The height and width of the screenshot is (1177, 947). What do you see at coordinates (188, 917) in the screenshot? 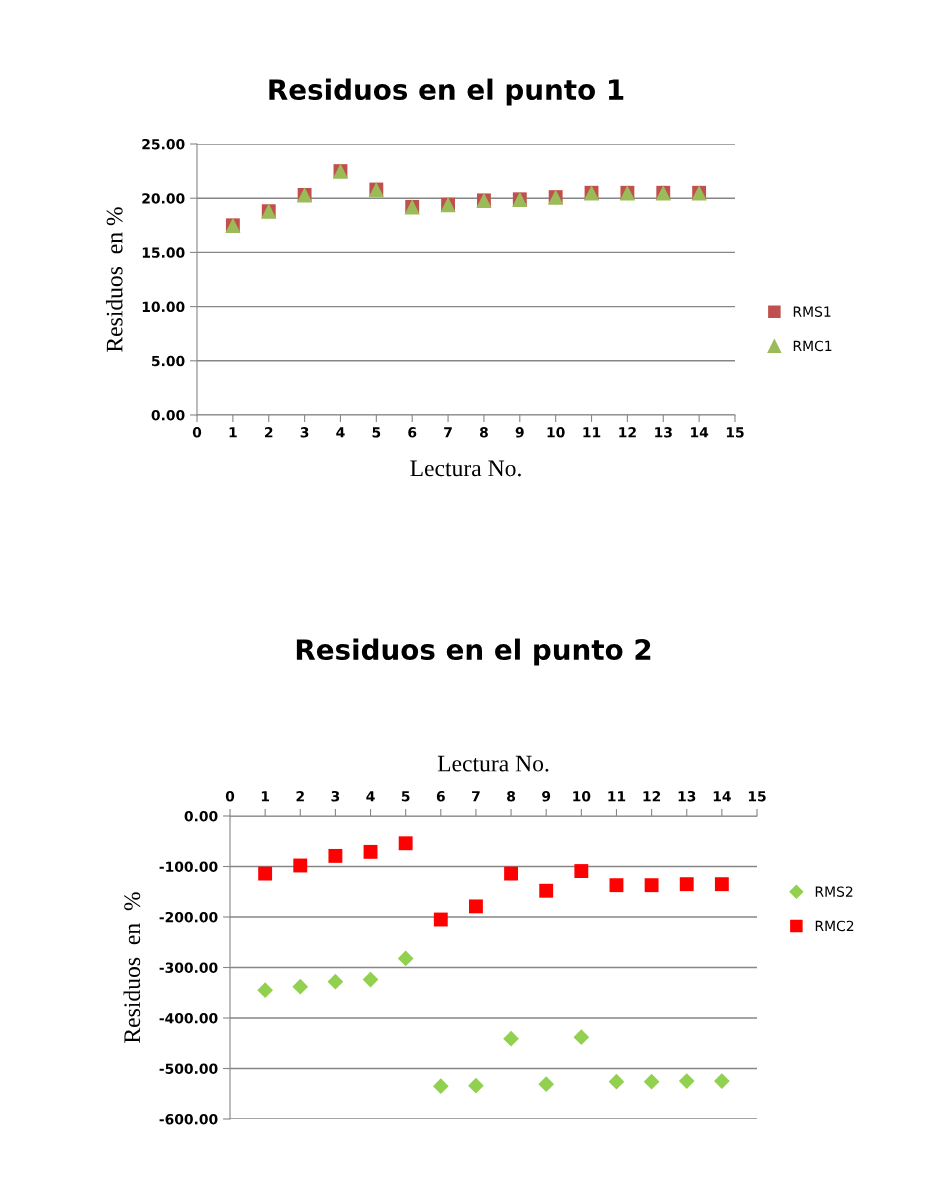
I see `y-tick-label: -200.00` at bounding box center [188, 917].